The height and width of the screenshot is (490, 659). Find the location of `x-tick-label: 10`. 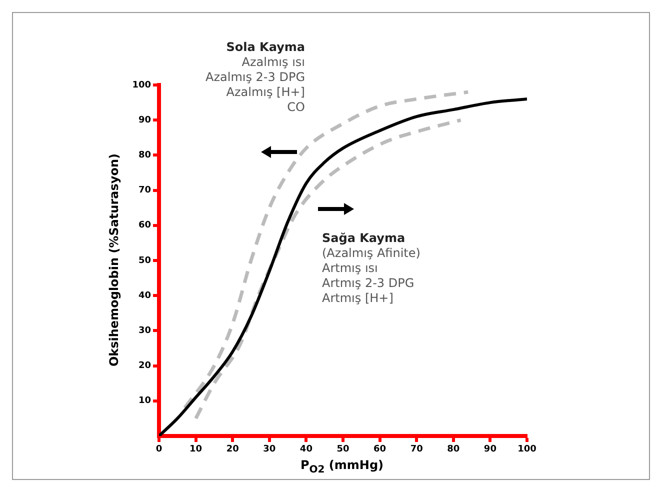

x-tick-label: 10 is located at coordinates (196, 449).